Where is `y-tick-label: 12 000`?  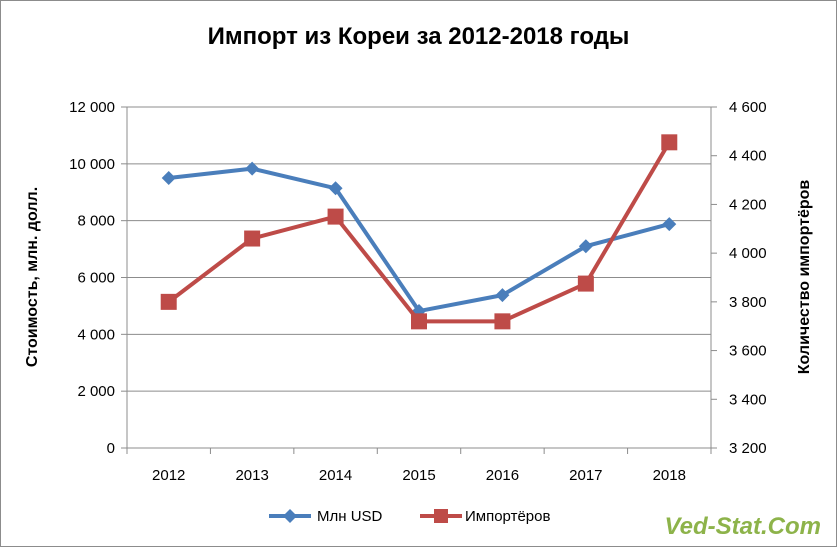
y-tick-label: 12 000 is located at coordinates (92, 107).